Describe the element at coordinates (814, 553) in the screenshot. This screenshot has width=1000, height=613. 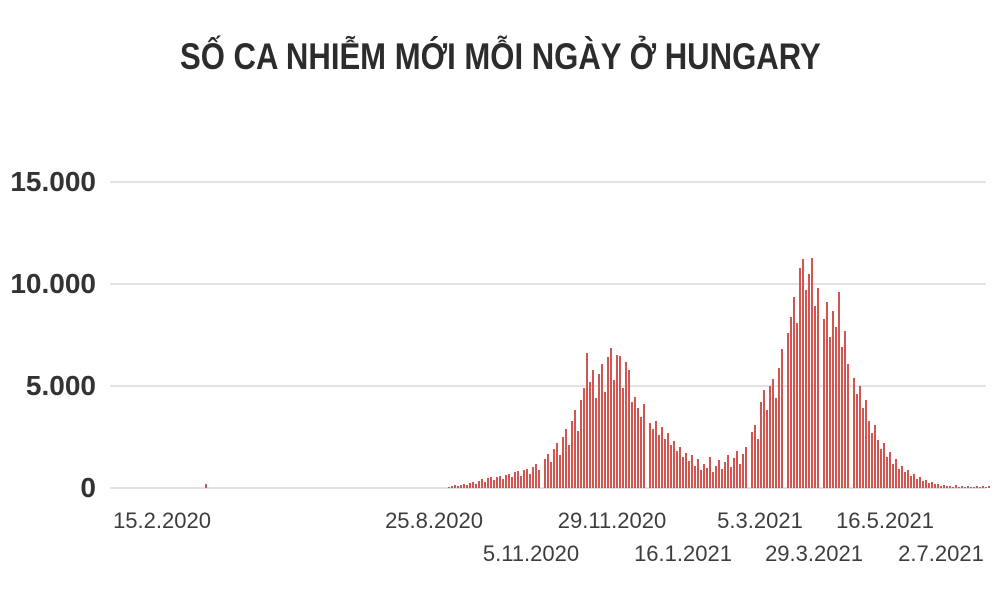
I see `x-tick-label: 29.3.2021` at that location.